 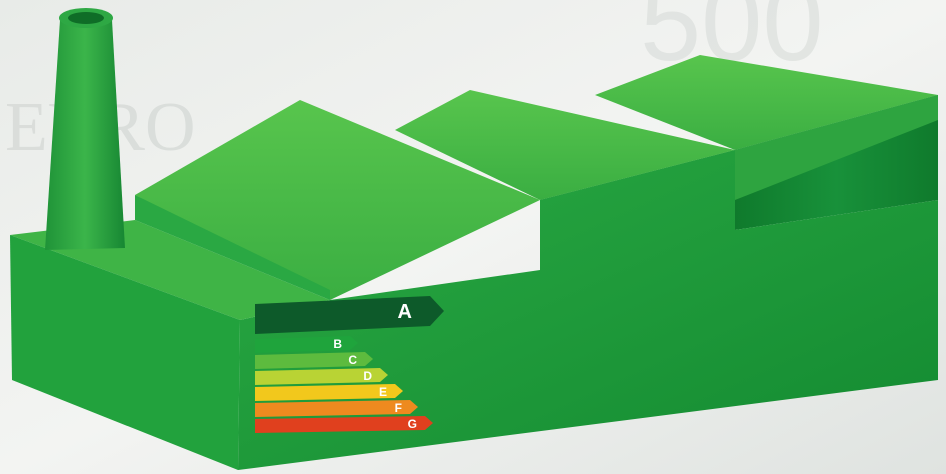 I want to click on rating-bar-c, so click(x=314, y=360).